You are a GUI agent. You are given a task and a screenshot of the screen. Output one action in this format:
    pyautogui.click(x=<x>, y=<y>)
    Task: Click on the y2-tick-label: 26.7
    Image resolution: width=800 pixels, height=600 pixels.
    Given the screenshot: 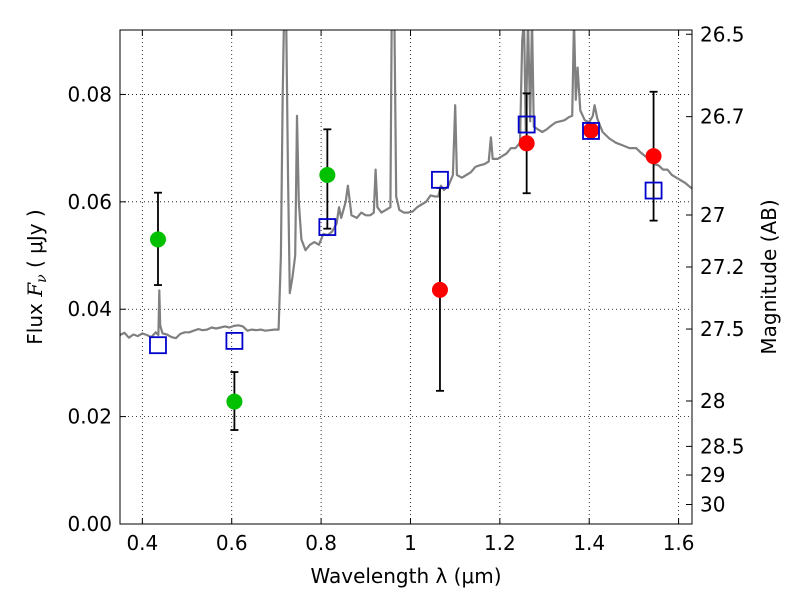 What is the action you would take?
    pyautogui.click(x=722, y=117)
    